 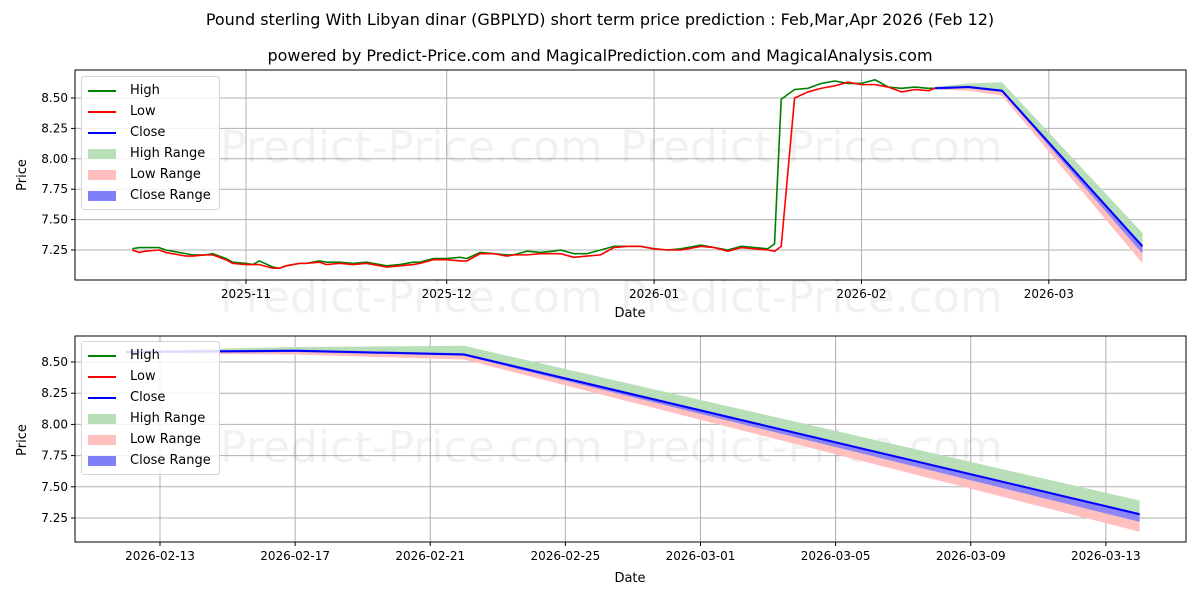 I want to click on x-tick-label: 2026-03-13, so click(x=1106, y=556).